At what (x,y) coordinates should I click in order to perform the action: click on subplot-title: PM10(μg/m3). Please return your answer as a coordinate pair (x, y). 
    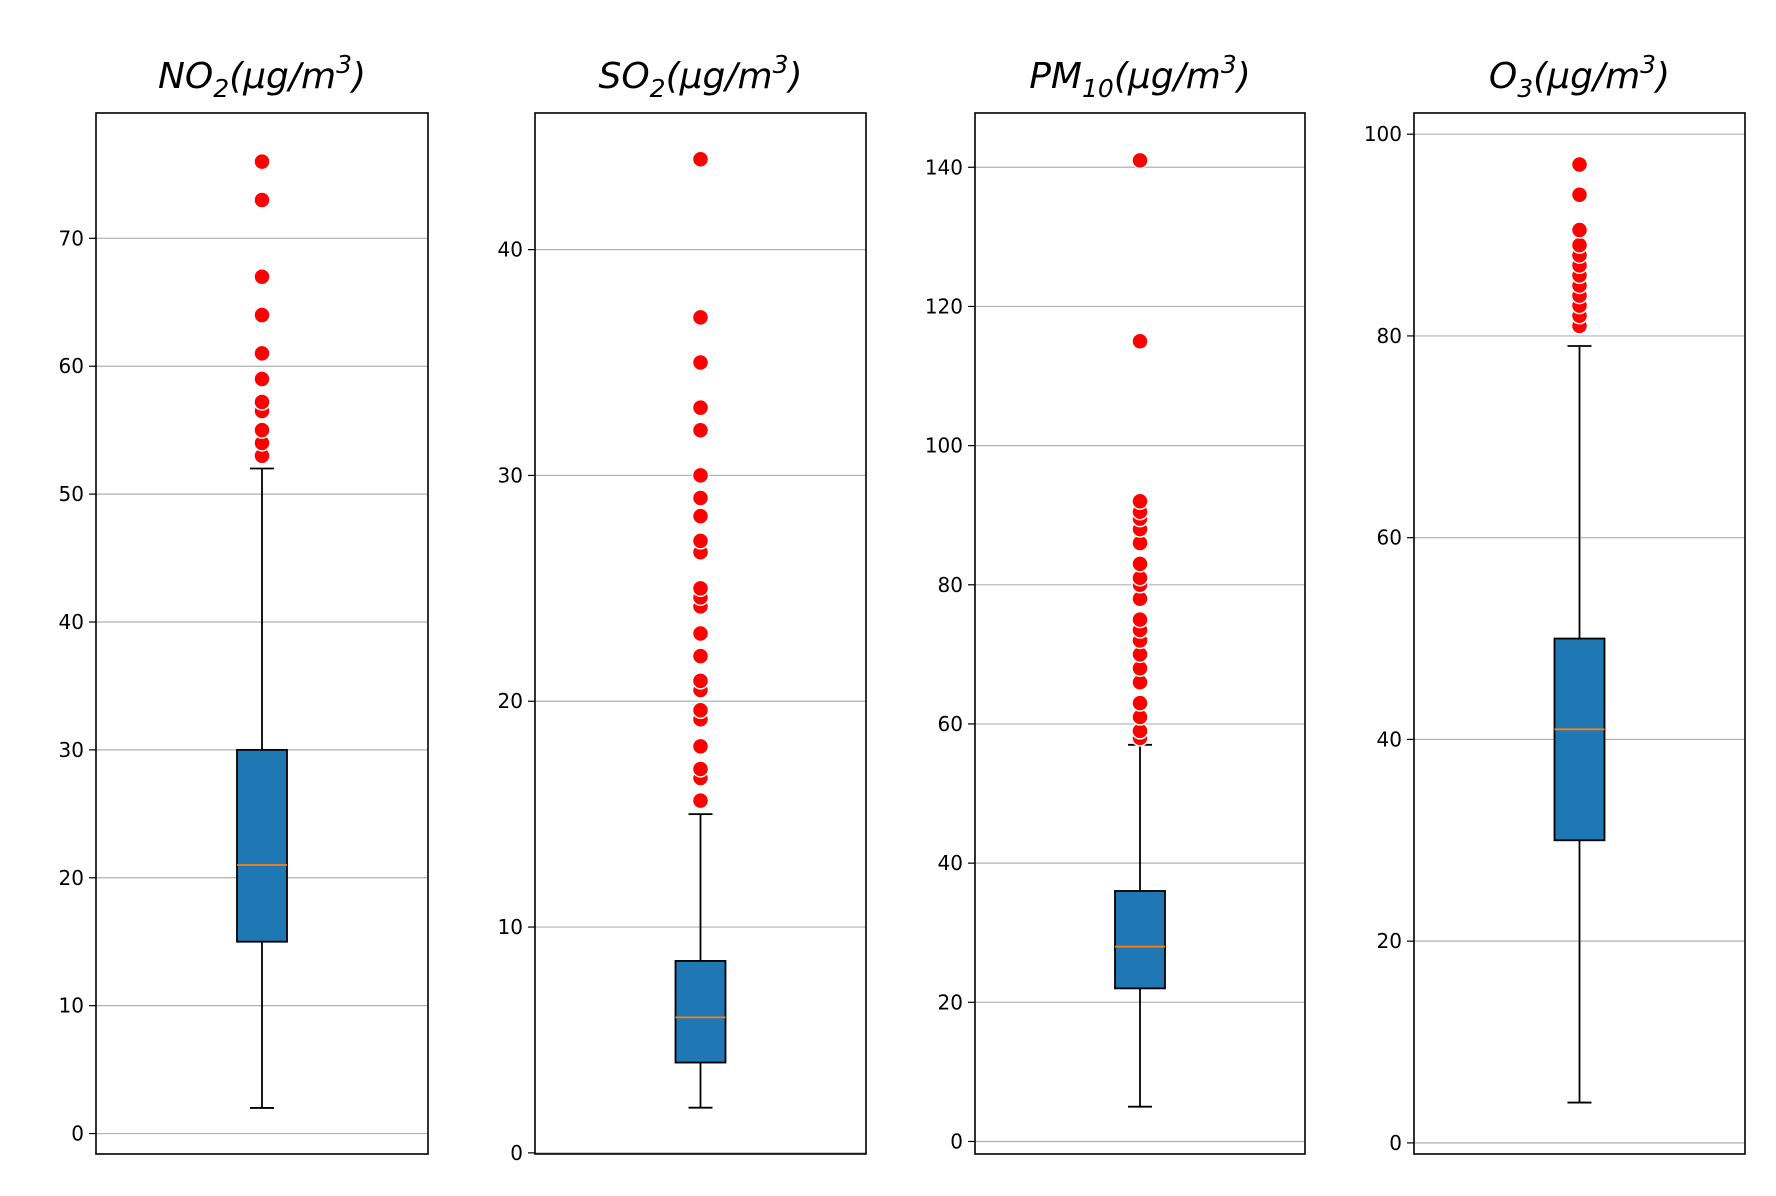
    Looking at the image, I should click on (1140, 76).